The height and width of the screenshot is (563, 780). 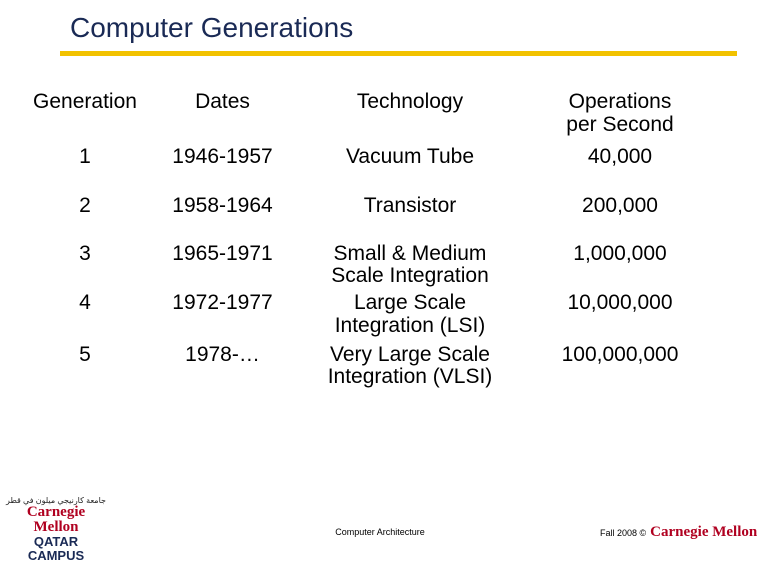 I want to click on row-2-operations: 200,000, so click(x=620, y=205).